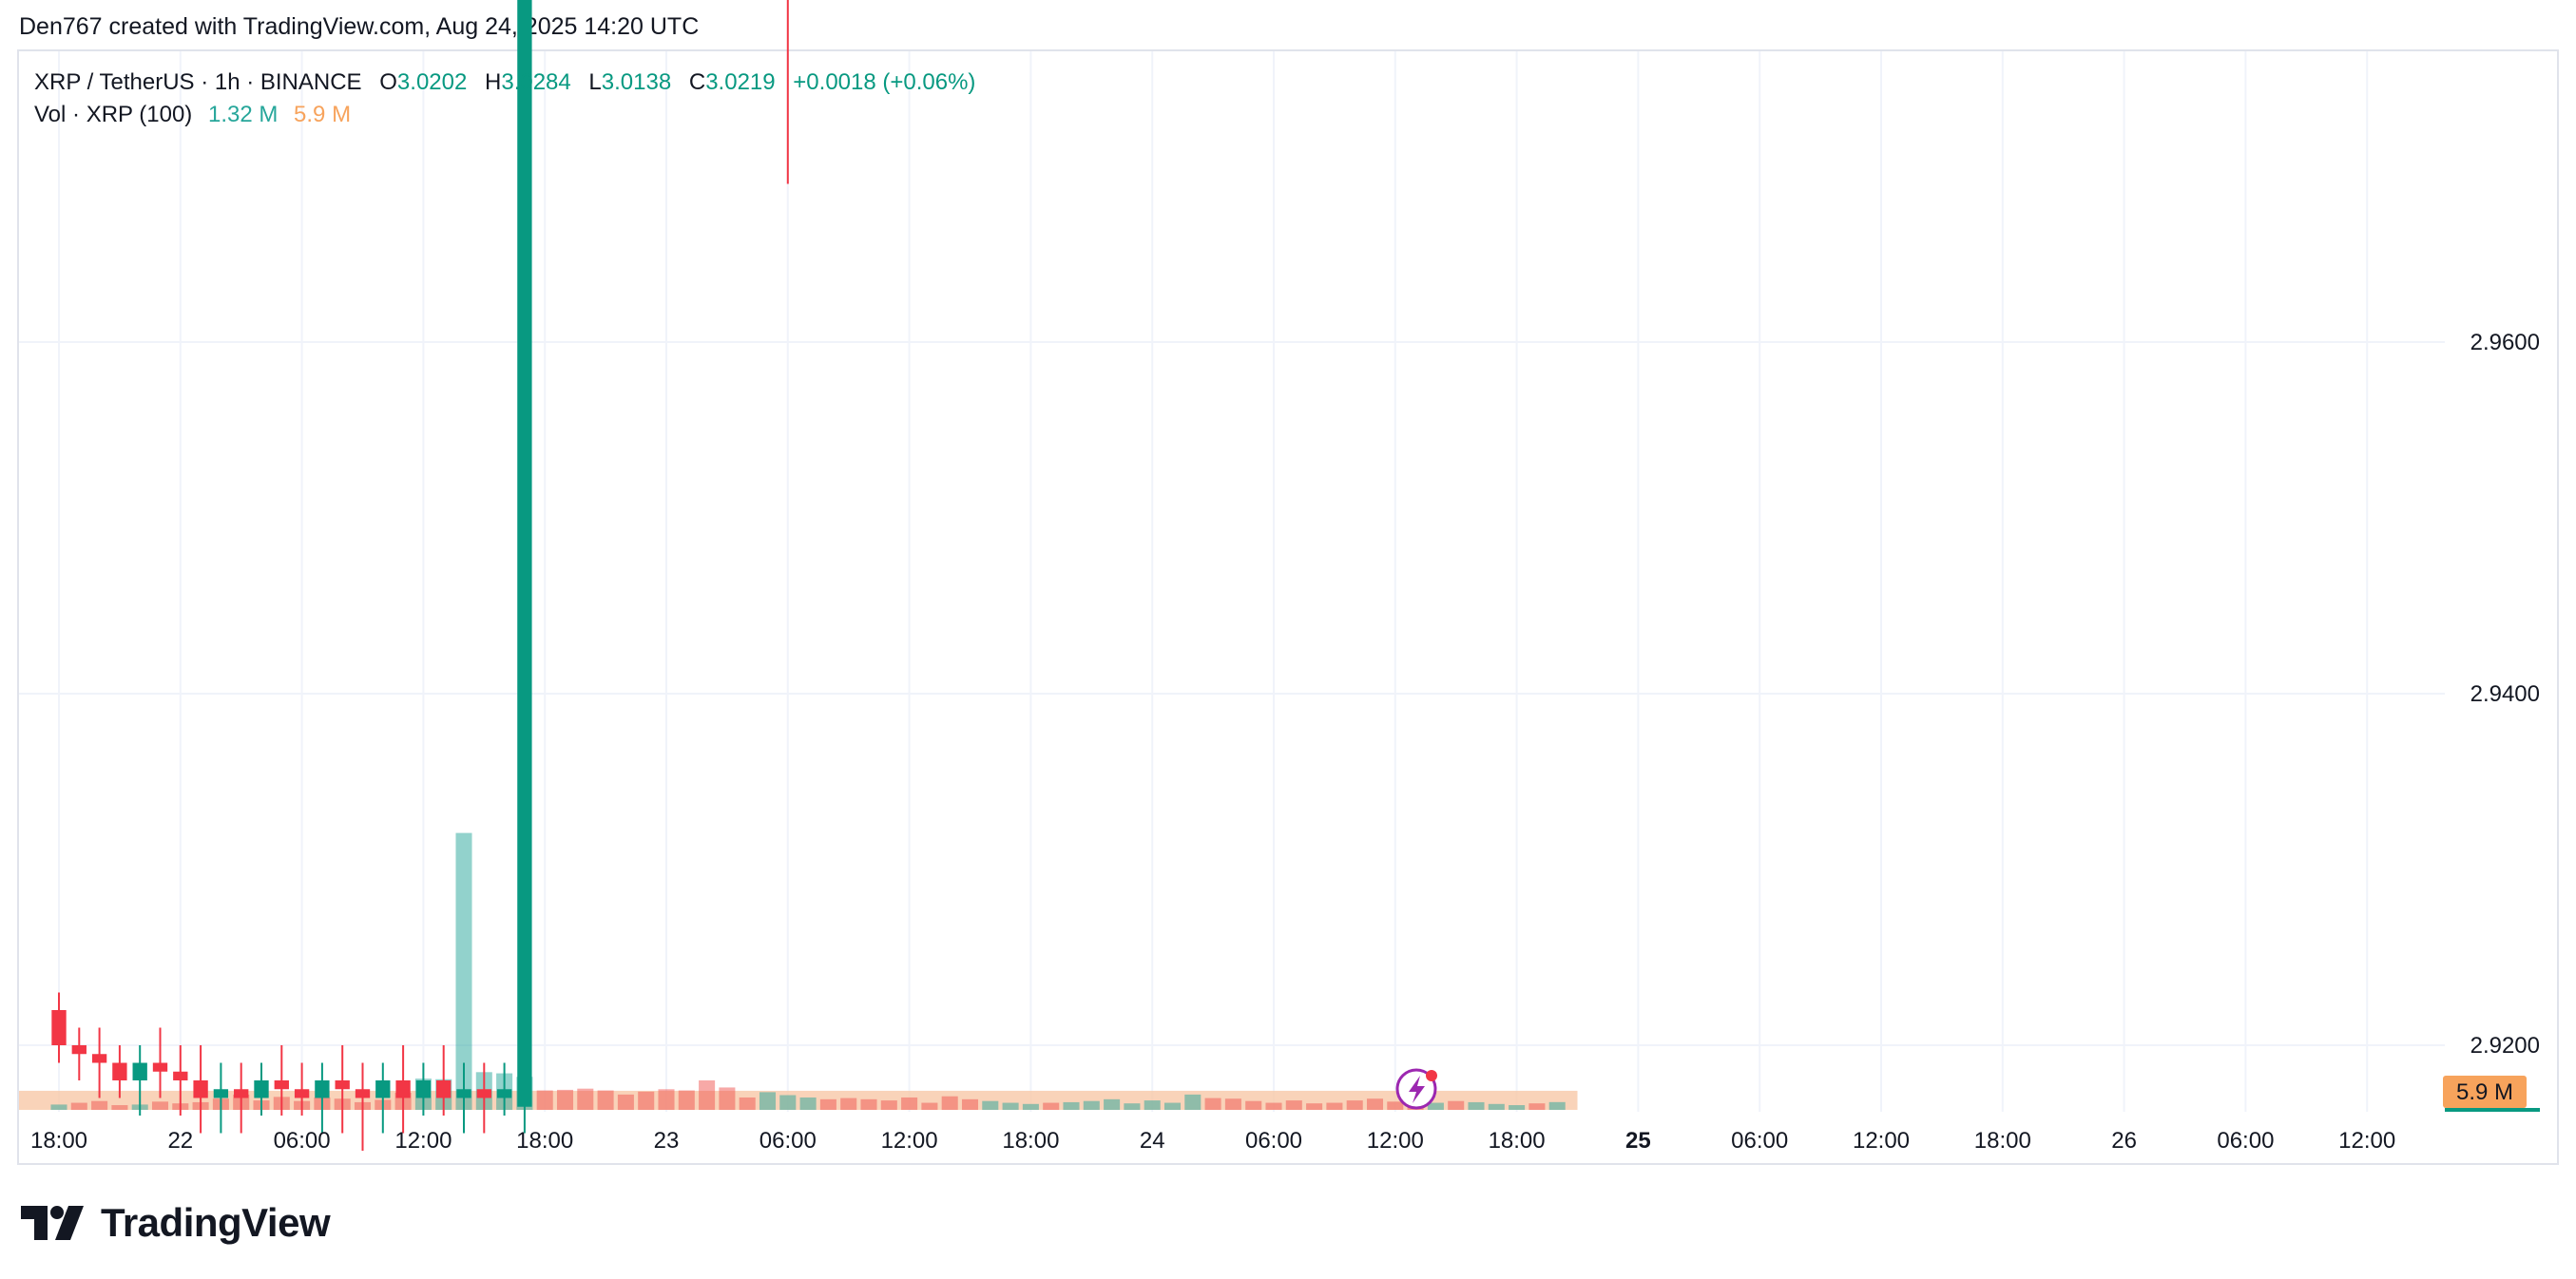 The image size is (2576, 1279). What do you see at coordinates (636, 82) in the screenshot?
I see `low-value: 3.0138` at bounding box center [636, 82].